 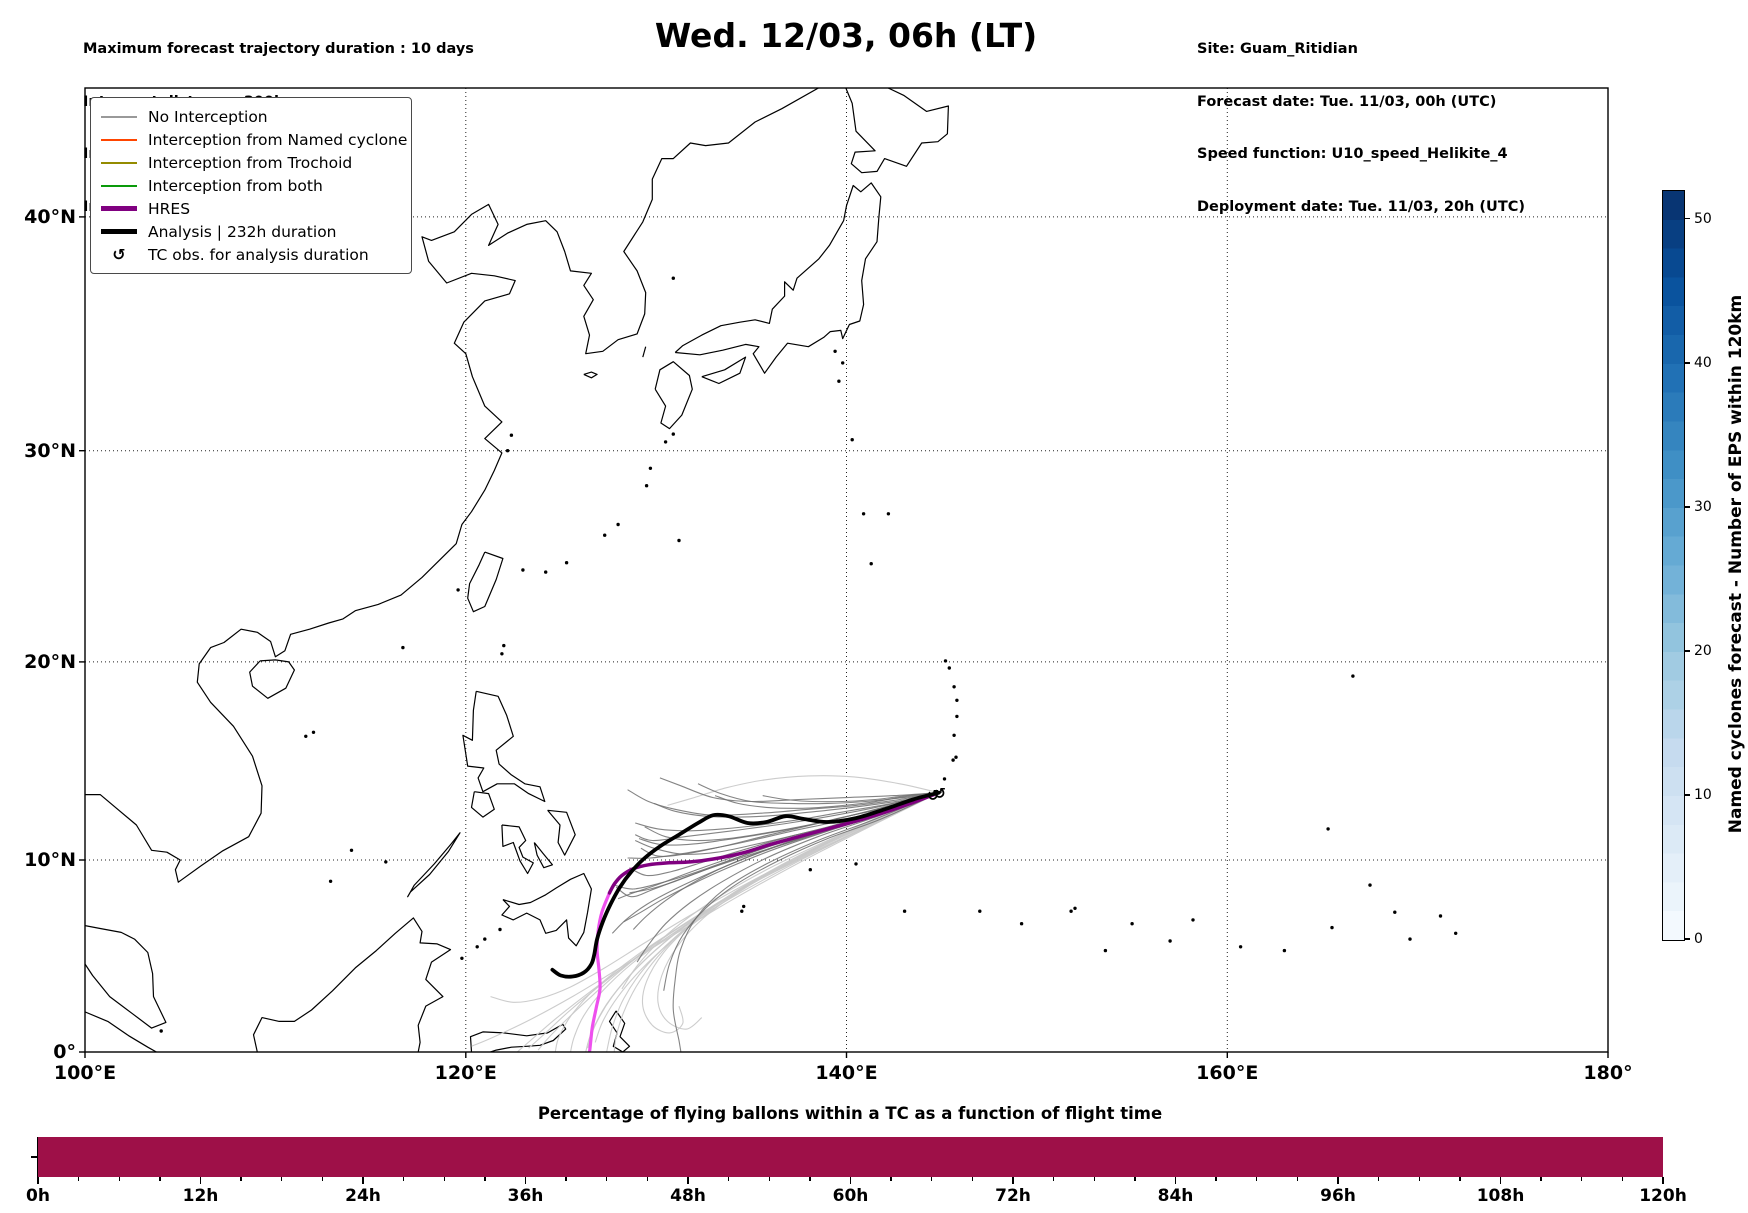 What do you see at coordinates (850, 1157) in the screenshot?
I see `percentage-bar` at bounding box center [850, 1157].